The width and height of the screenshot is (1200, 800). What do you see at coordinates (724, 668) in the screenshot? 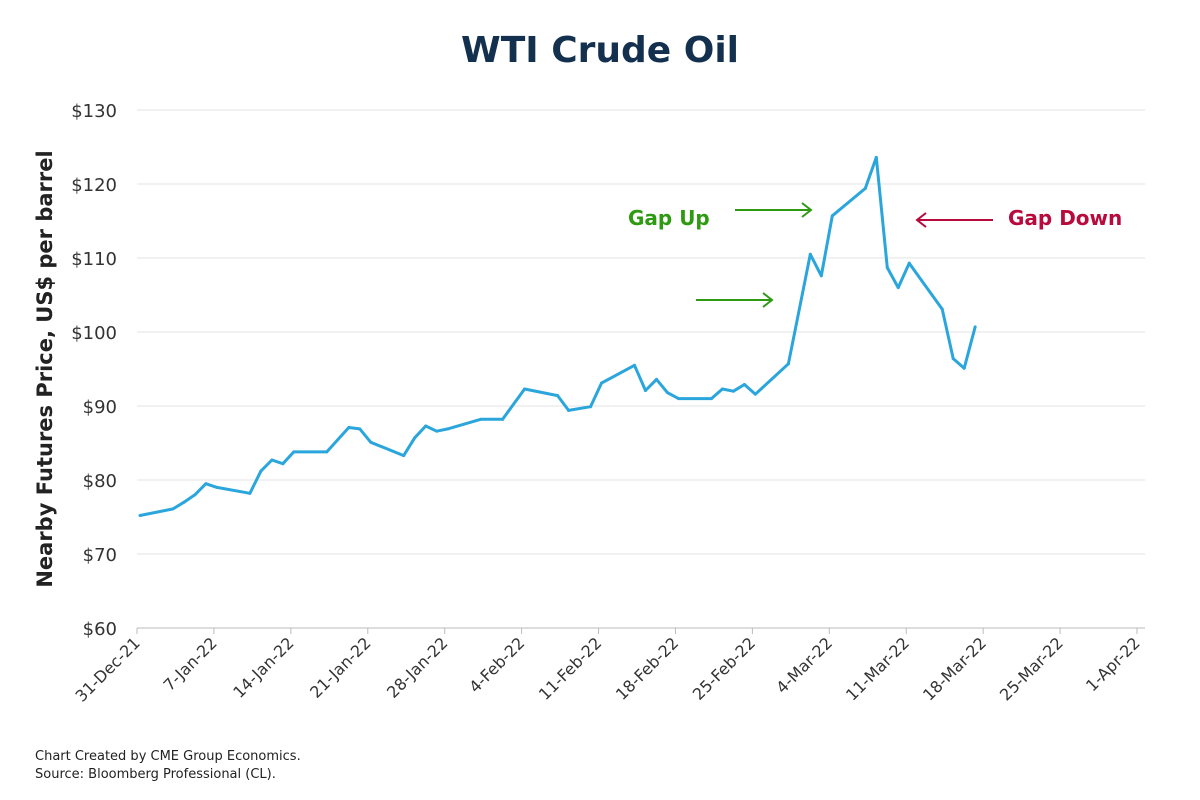
I see `x-tick-label: 25-Feb-22` at bounding box center [724, 668].